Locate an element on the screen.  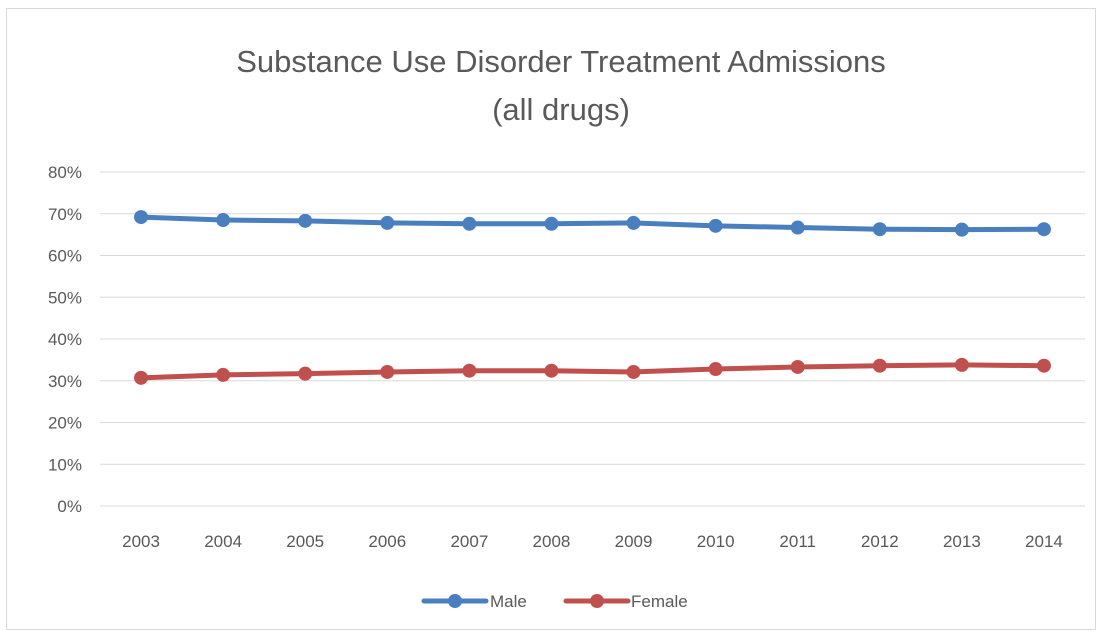
x-tick-label: 2007 is located at coordinates (469, 541).